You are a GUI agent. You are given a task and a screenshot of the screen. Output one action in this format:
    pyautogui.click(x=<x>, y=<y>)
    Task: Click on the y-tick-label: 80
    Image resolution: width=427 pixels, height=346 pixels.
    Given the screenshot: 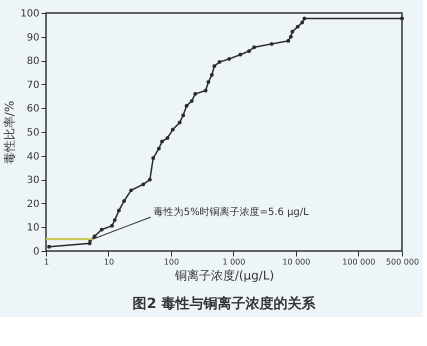 What is the action you would take?
    pyautogui.click(x=33, y=62)
    